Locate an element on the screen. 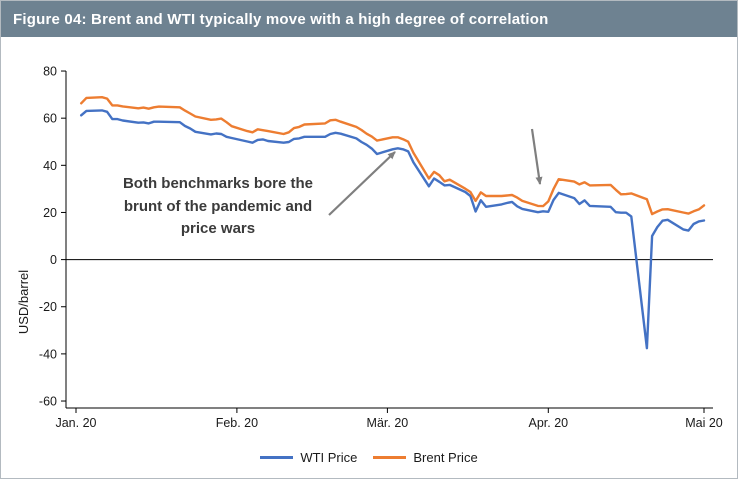  x-tick-label: Apr. 20 is located at coordinates (548, 423).